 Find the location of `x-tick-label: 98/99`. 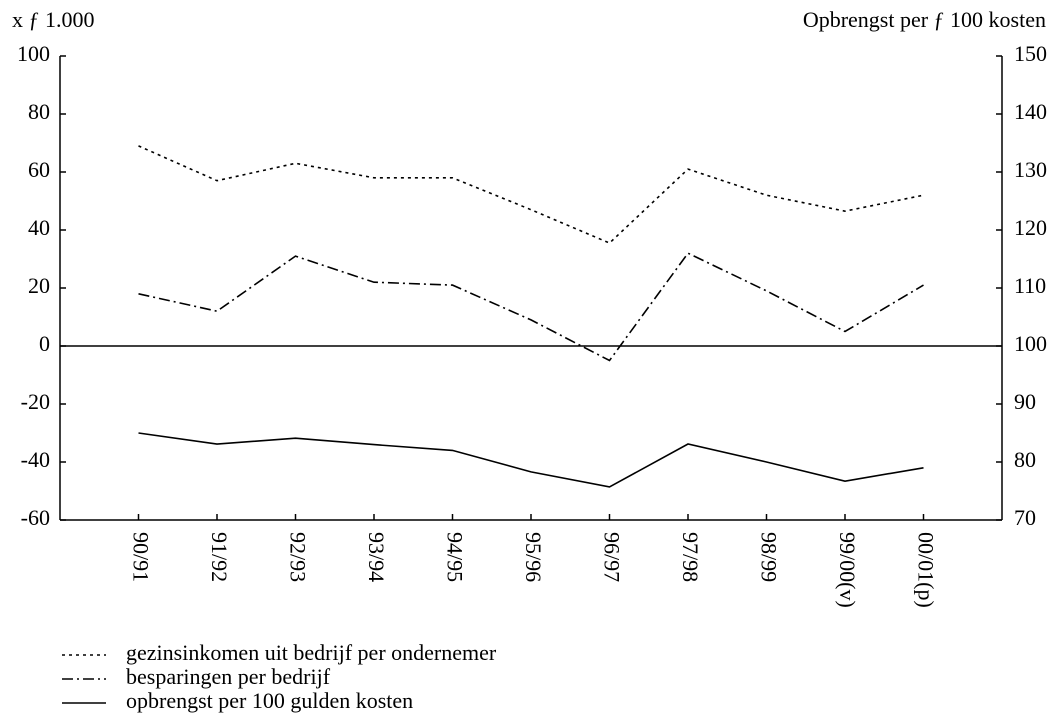

x-tick-label: 98/99 is located at coordinates (768, 557).